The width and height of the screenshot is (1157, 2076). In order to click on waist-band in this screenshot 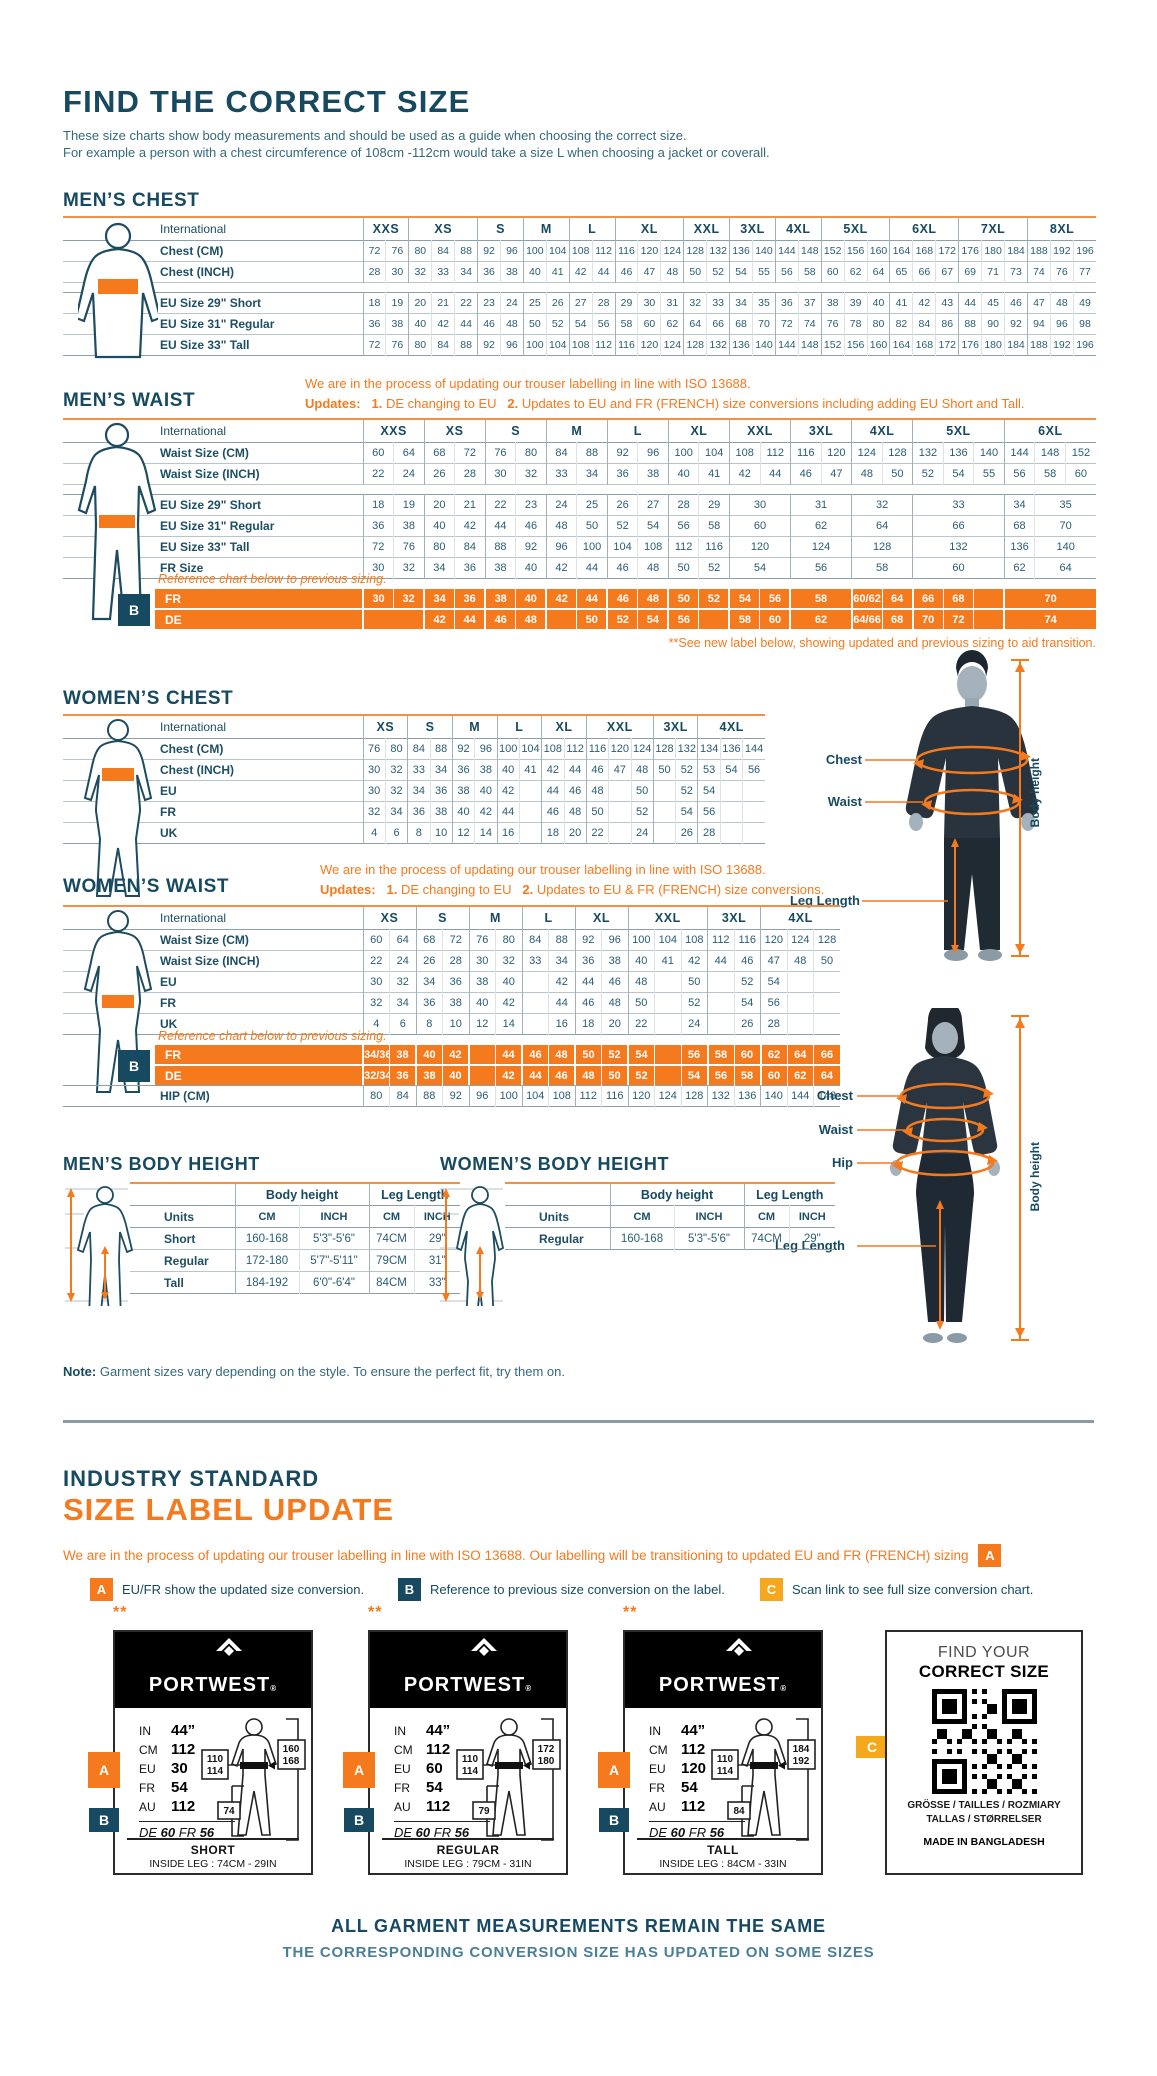, I will do `click(117, 521)`.